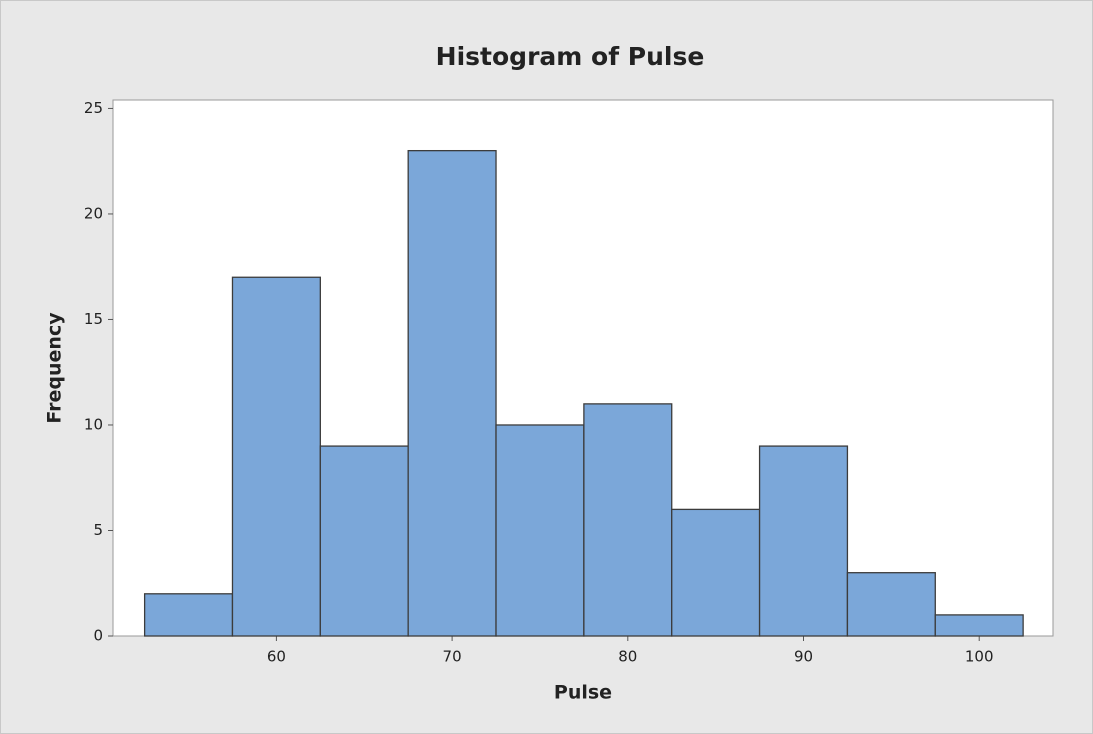 The image size is (1093, 734). I want to click on x-tick-label: 90, so click(803, 657).